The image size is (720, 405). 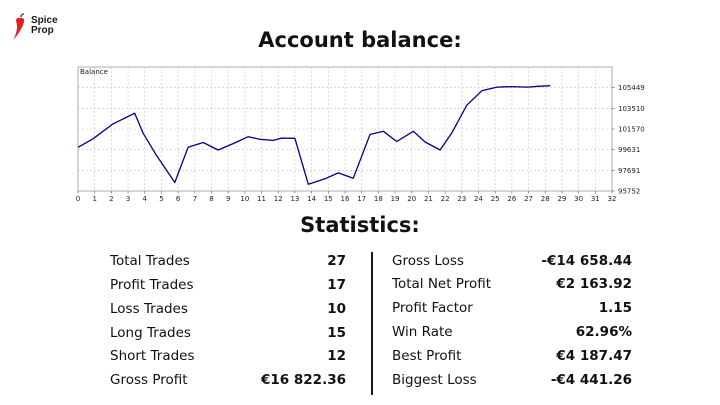 I want to click on x-tick-label: 14, so click(x=311, y=199).